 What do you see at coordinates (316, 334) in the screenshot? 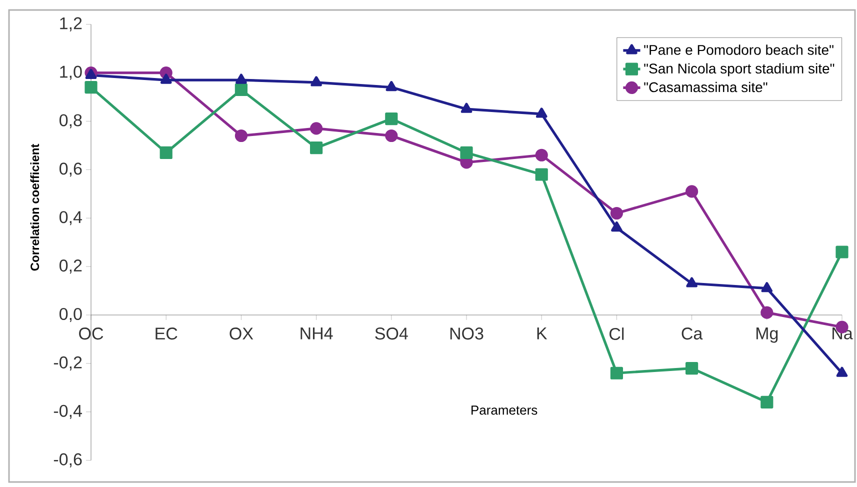
I see `x-tick-label: NH4` at bounding box center [316, 334].